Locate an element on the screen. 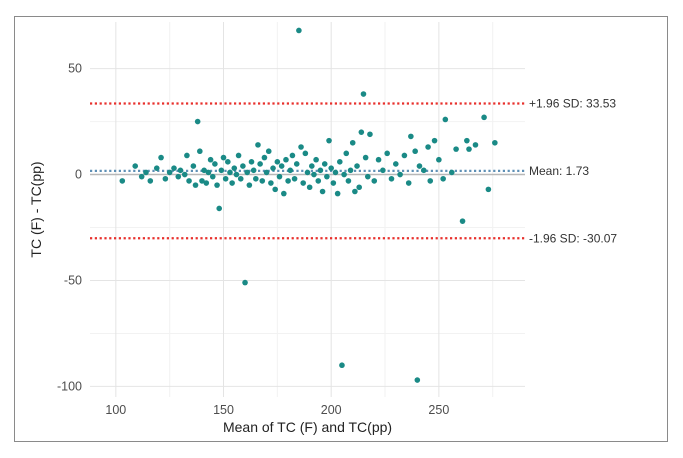 The image size is (683, 458). x-axis-title: Mean of TC (F) and TC(pp) is located at coordinates (307, 427).